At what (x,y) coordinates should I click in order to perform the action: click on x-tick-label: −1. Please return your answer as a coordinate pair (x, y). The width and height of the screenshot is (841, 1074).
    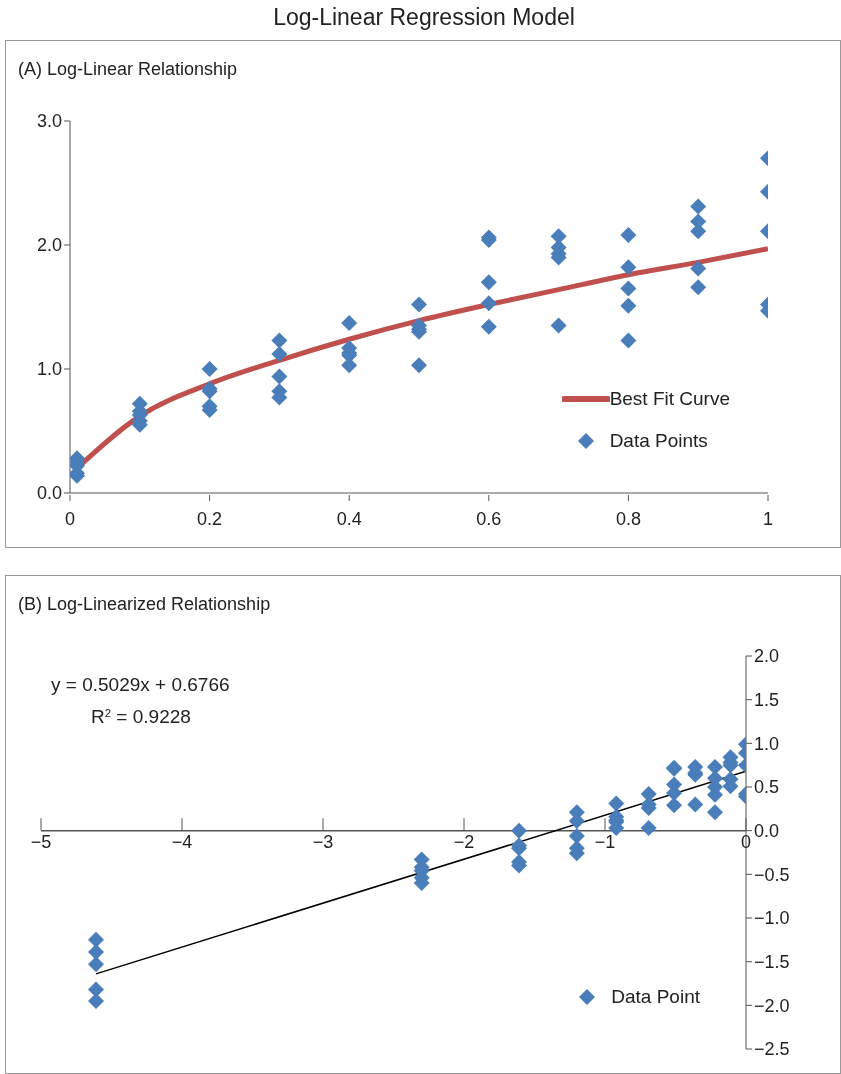
    Looking at the image, I should click on (605, 842).